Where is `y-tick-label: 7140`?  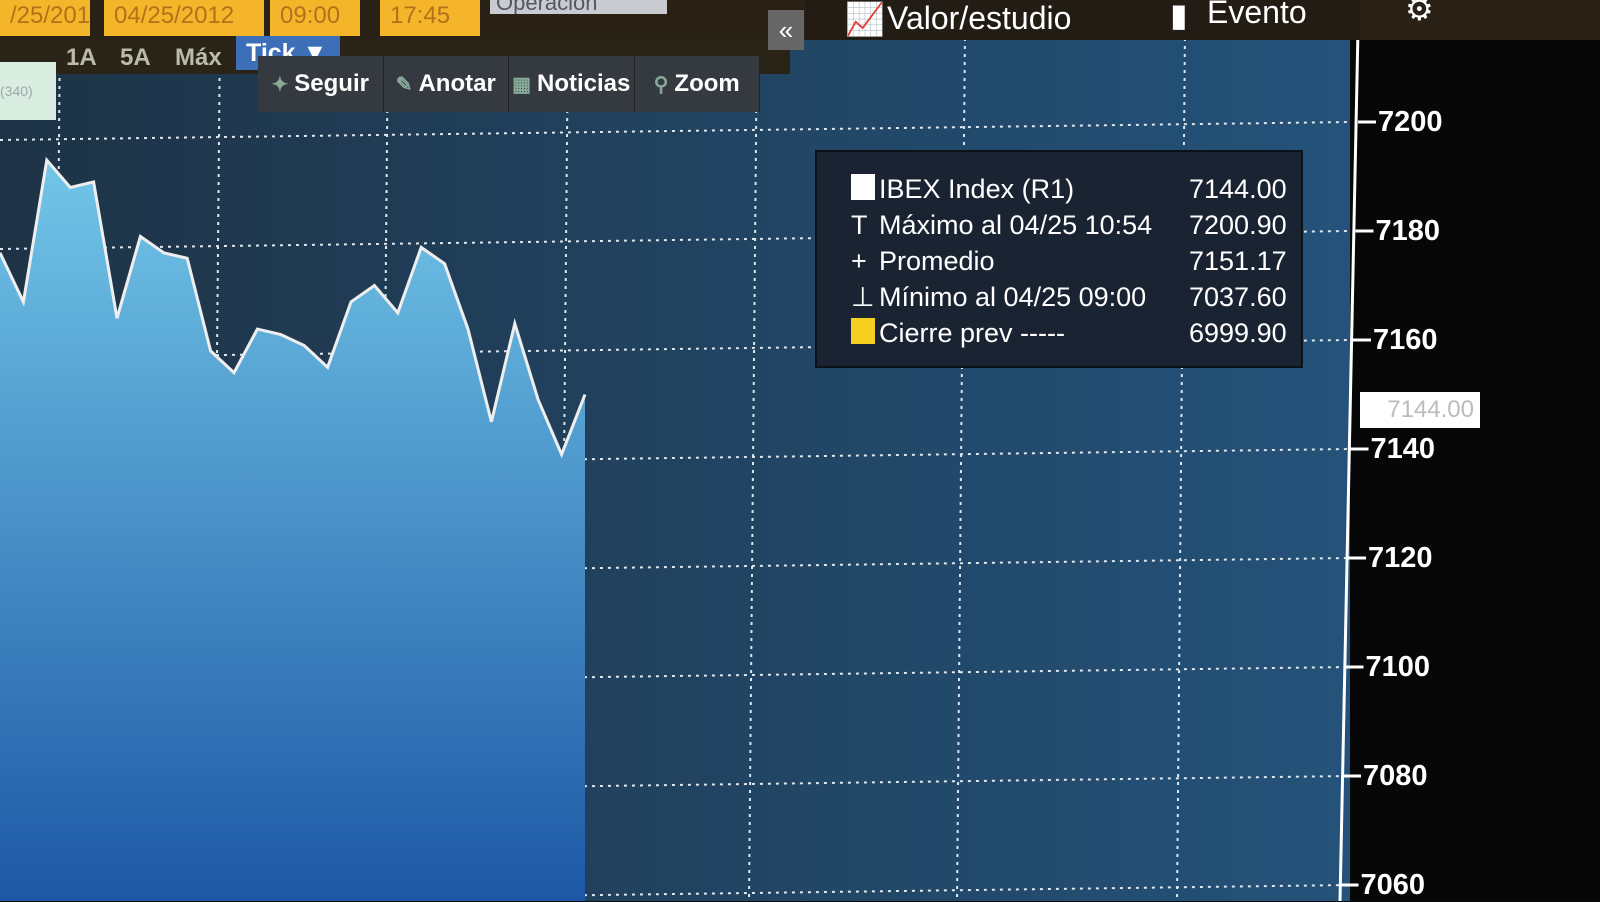 y-tick-label: 7140 is located at coordinates (1403, 449).